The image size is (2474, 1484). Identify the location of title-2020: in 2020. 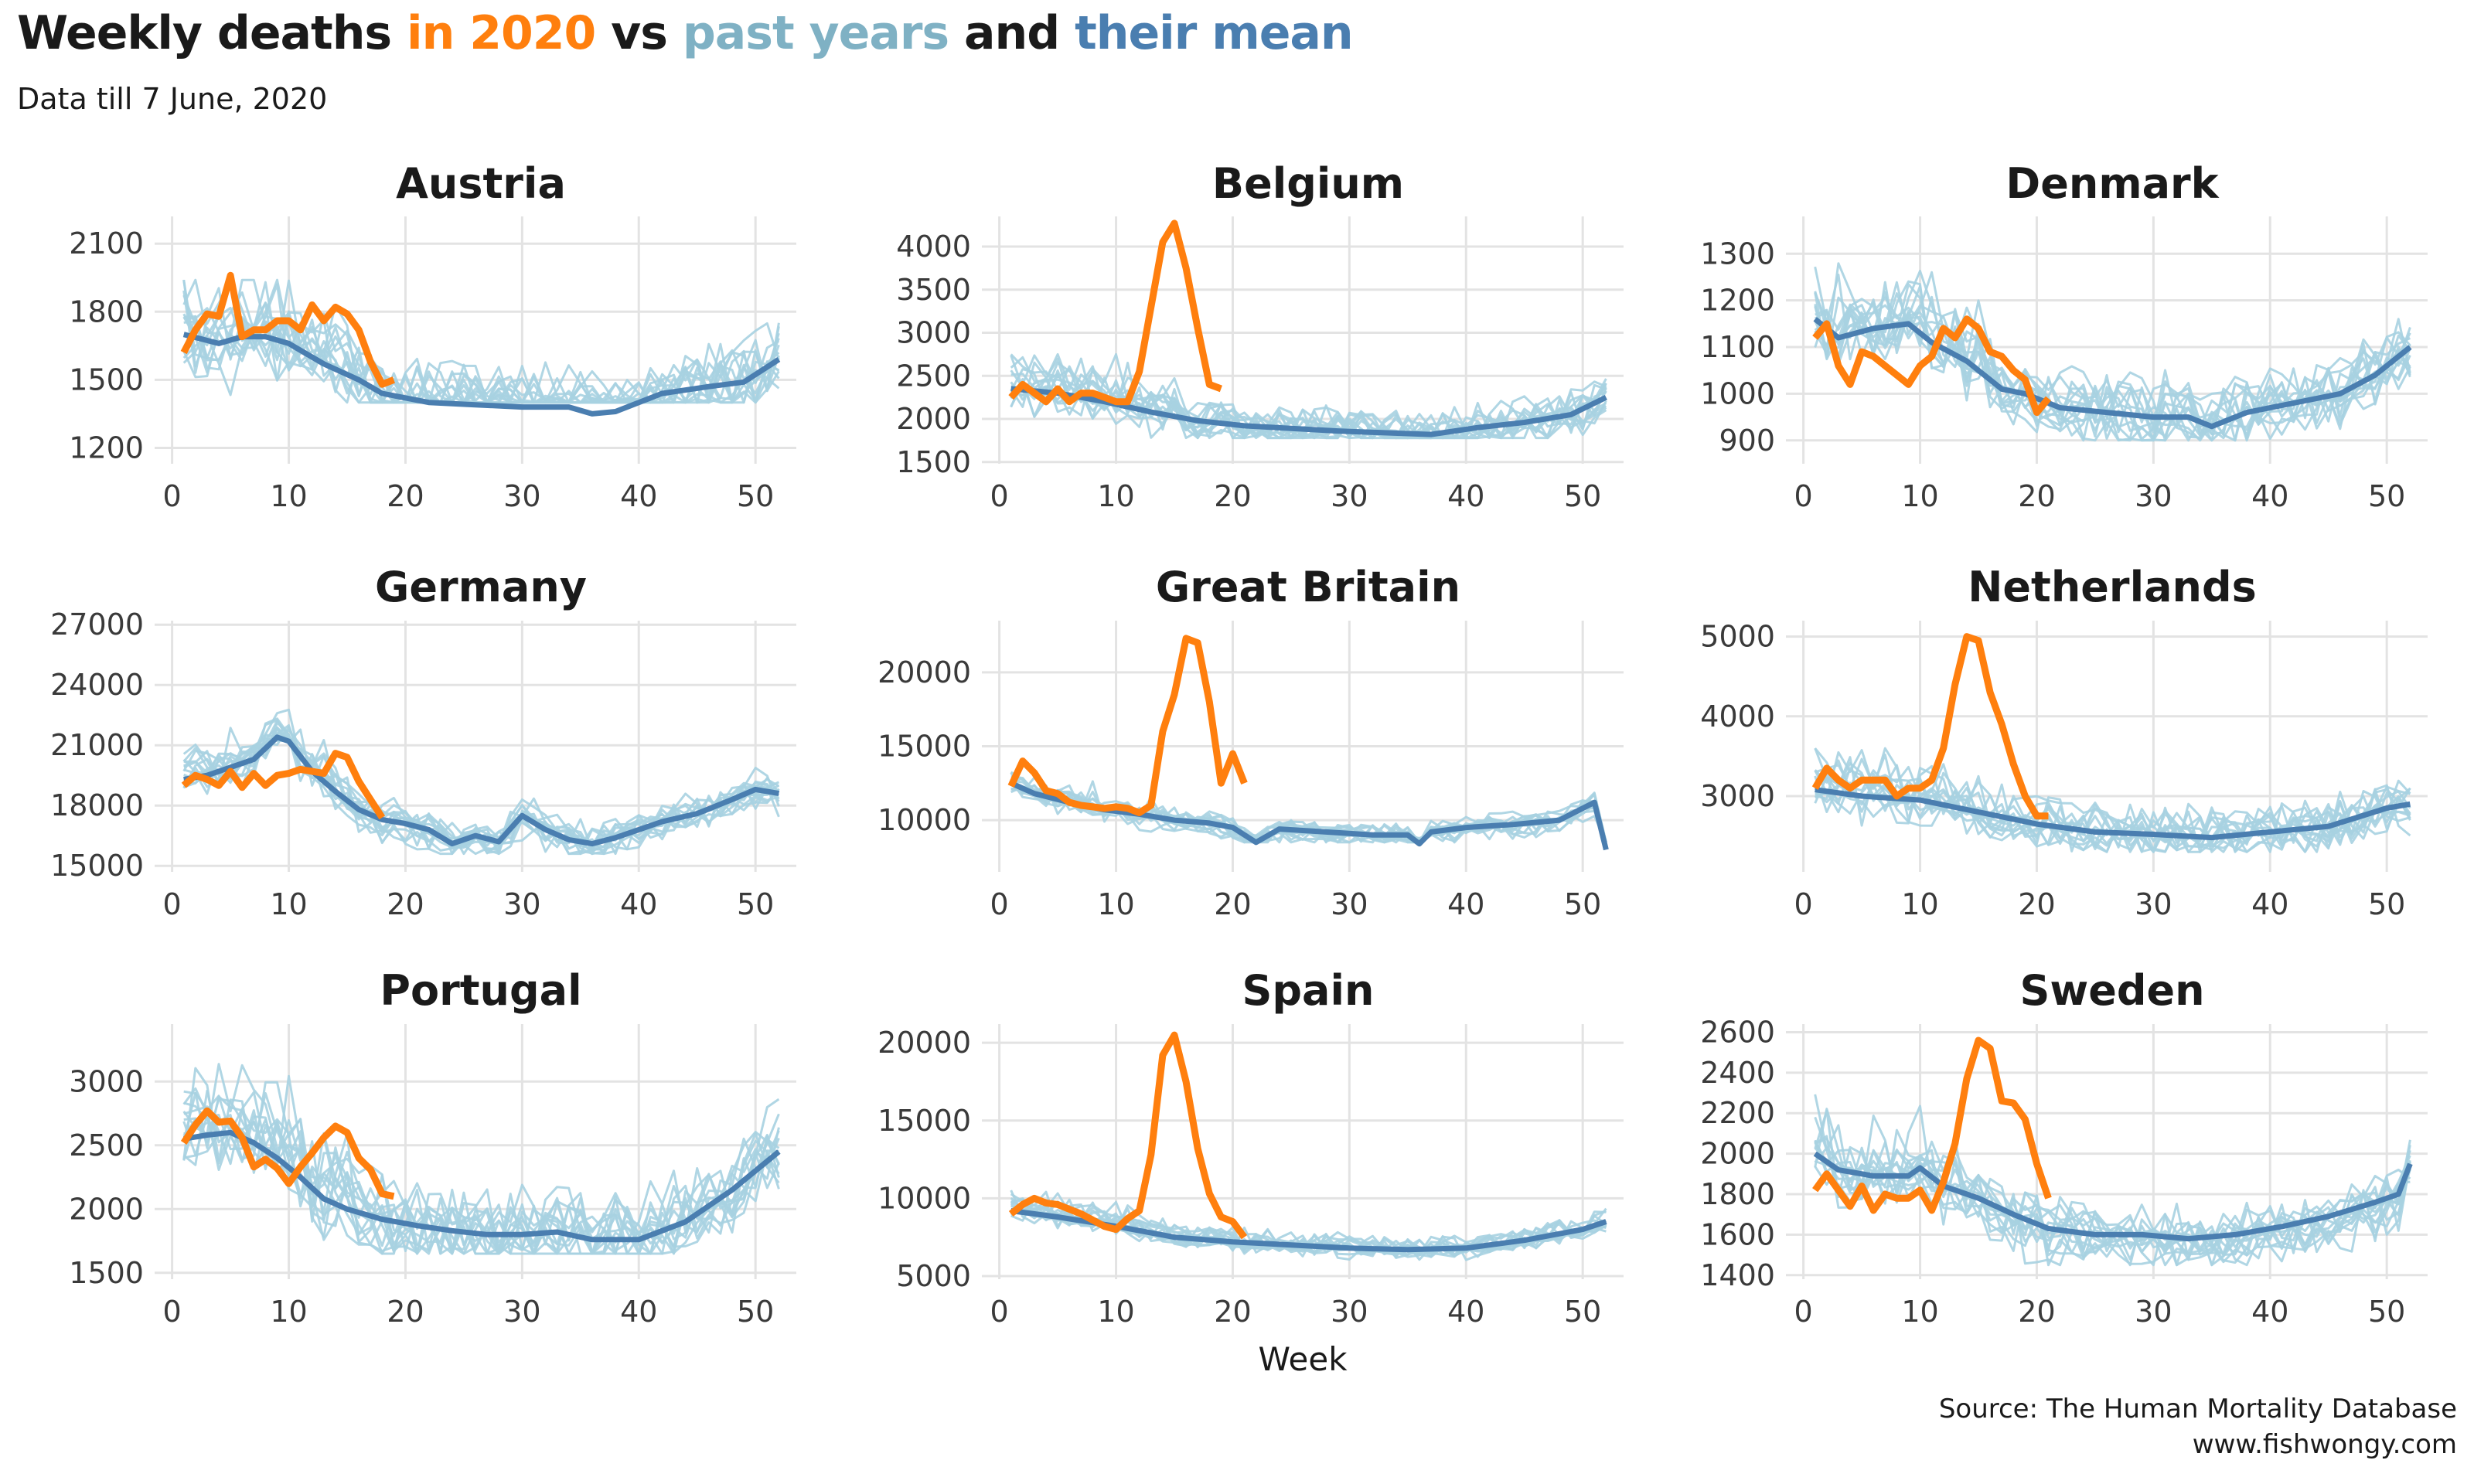
(501, 33).